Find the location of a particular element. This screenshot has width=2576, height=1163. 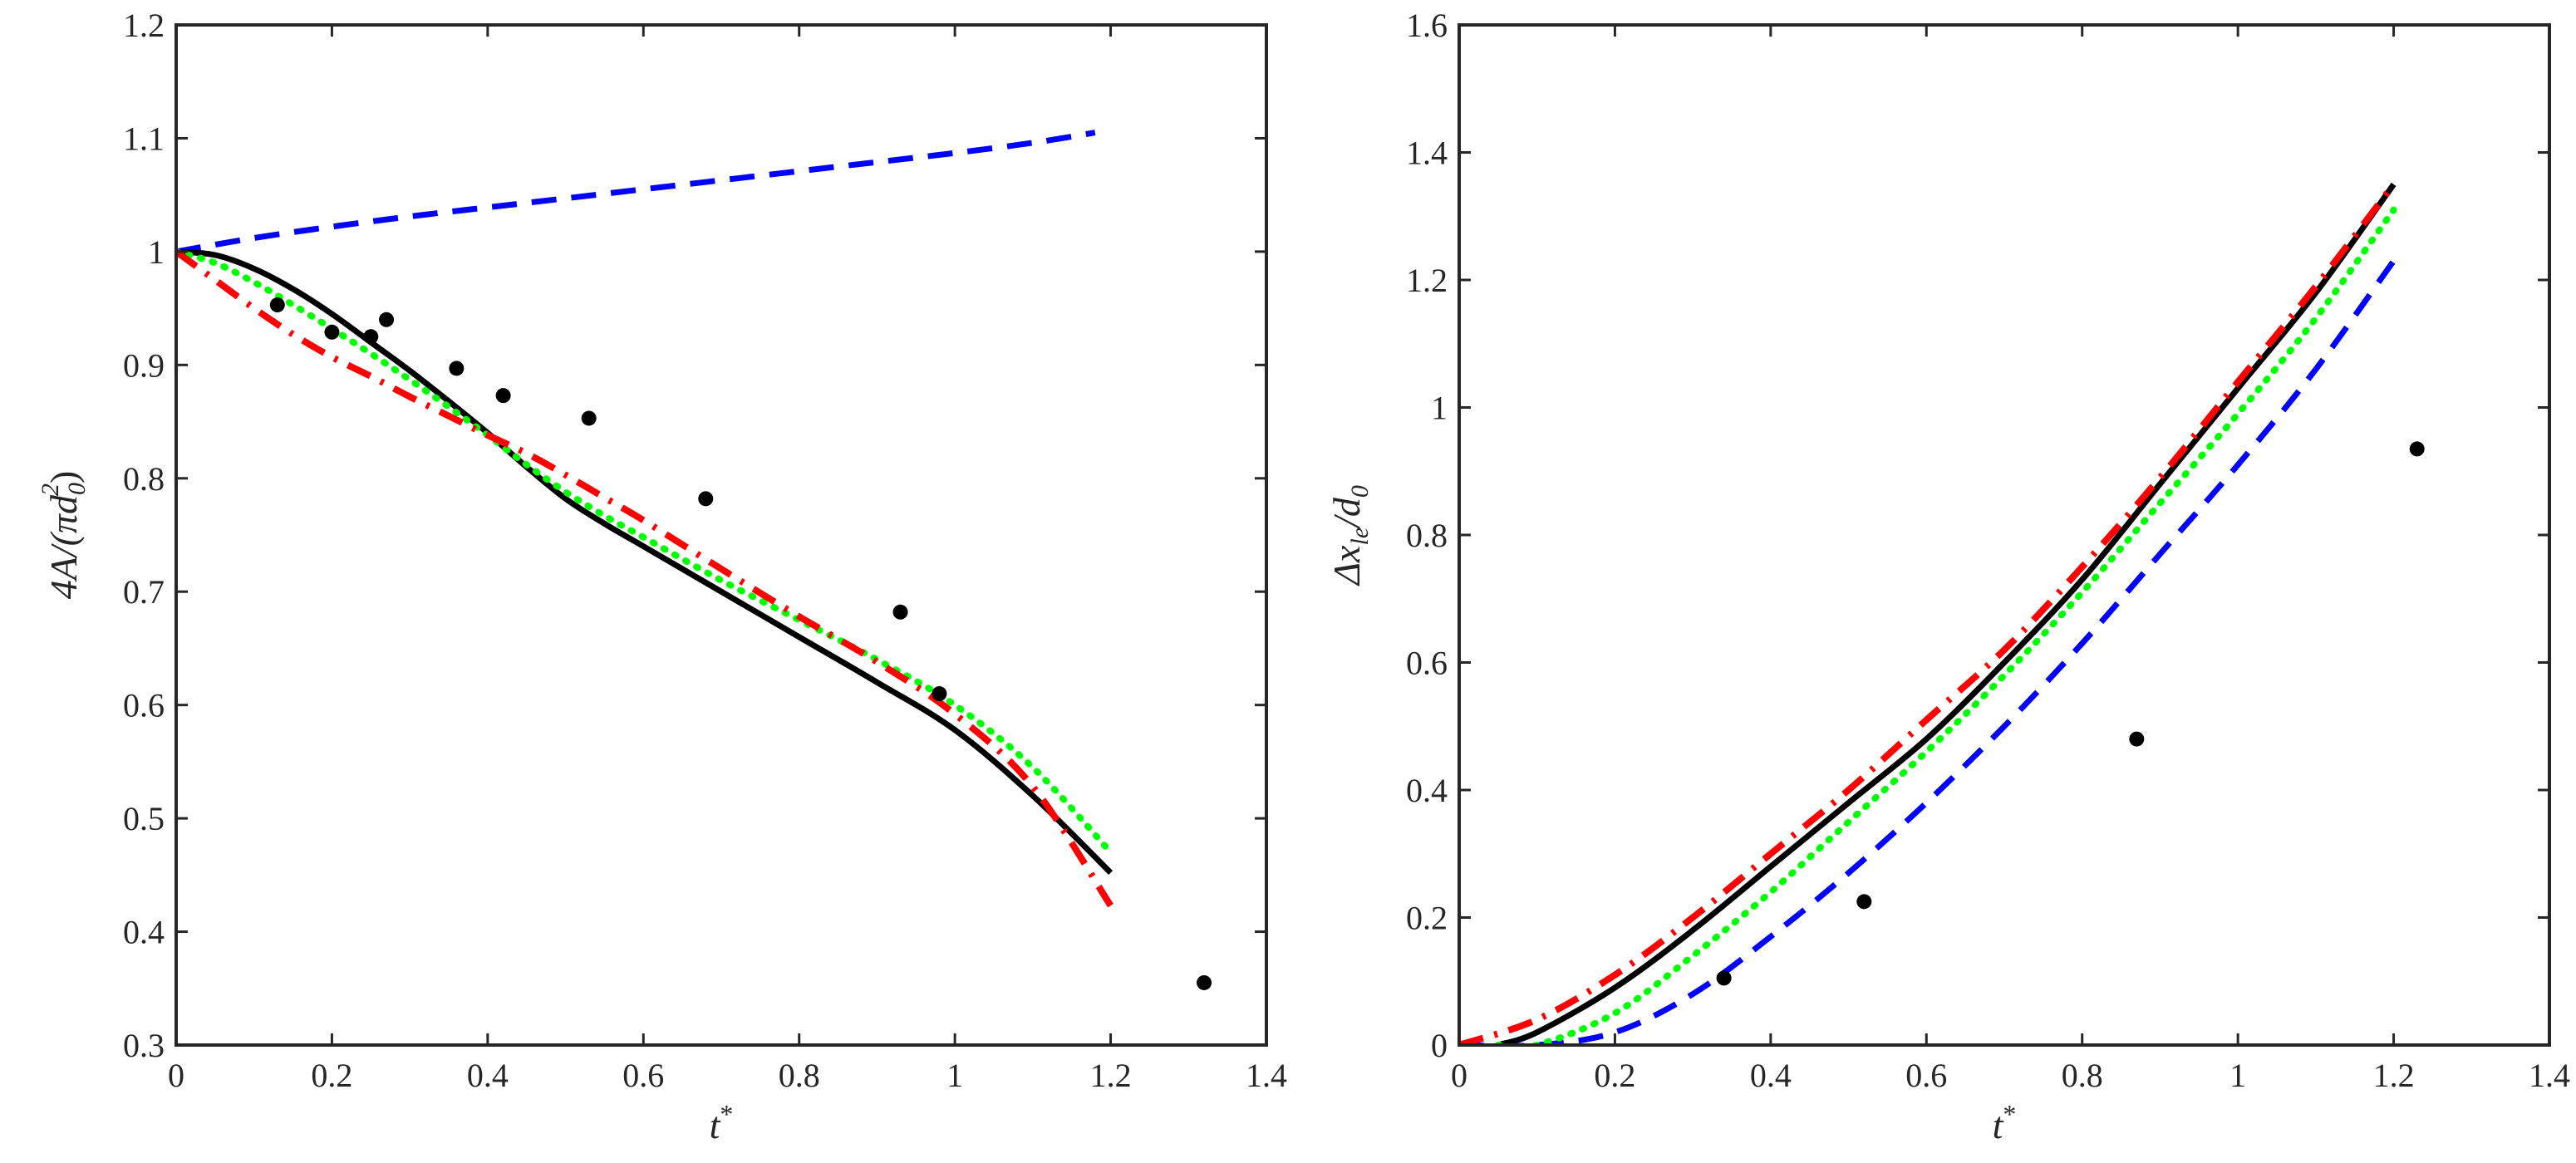

y-tick-label: 0 is located at coordinates (1439, 1045).